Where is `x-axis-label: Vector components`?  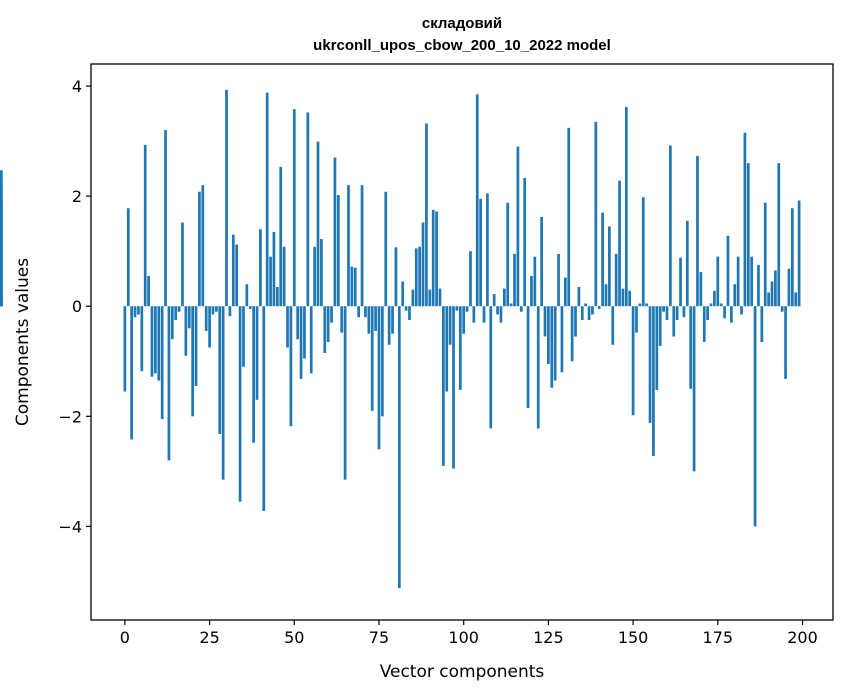
x-axis-label: Vector components is located at coordinates (462, 672).